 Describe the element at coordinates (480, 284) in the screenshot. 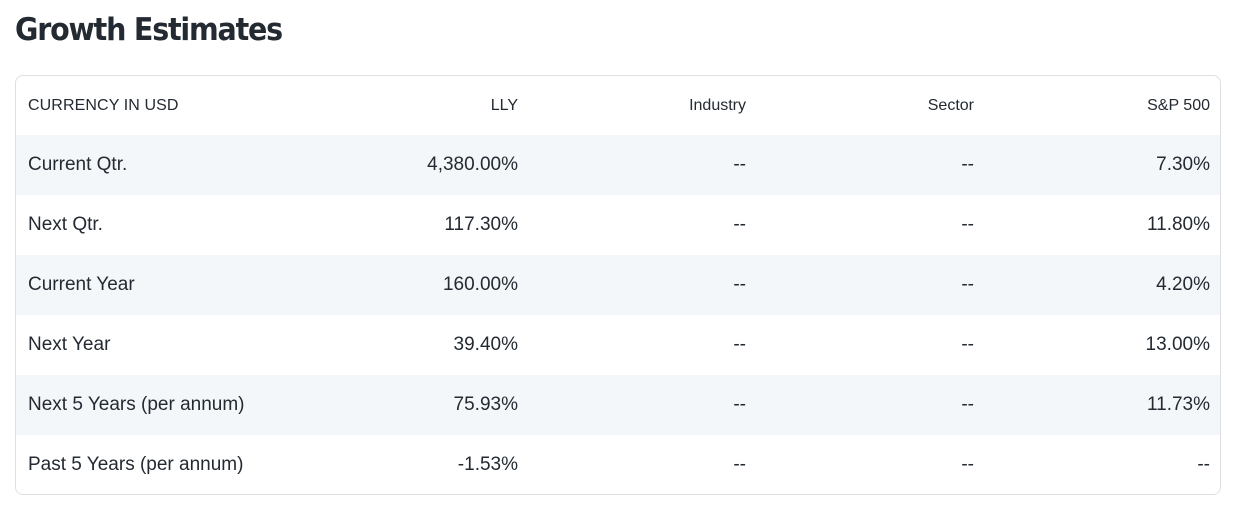

I see `cell-lly: 160.00%` at that location.